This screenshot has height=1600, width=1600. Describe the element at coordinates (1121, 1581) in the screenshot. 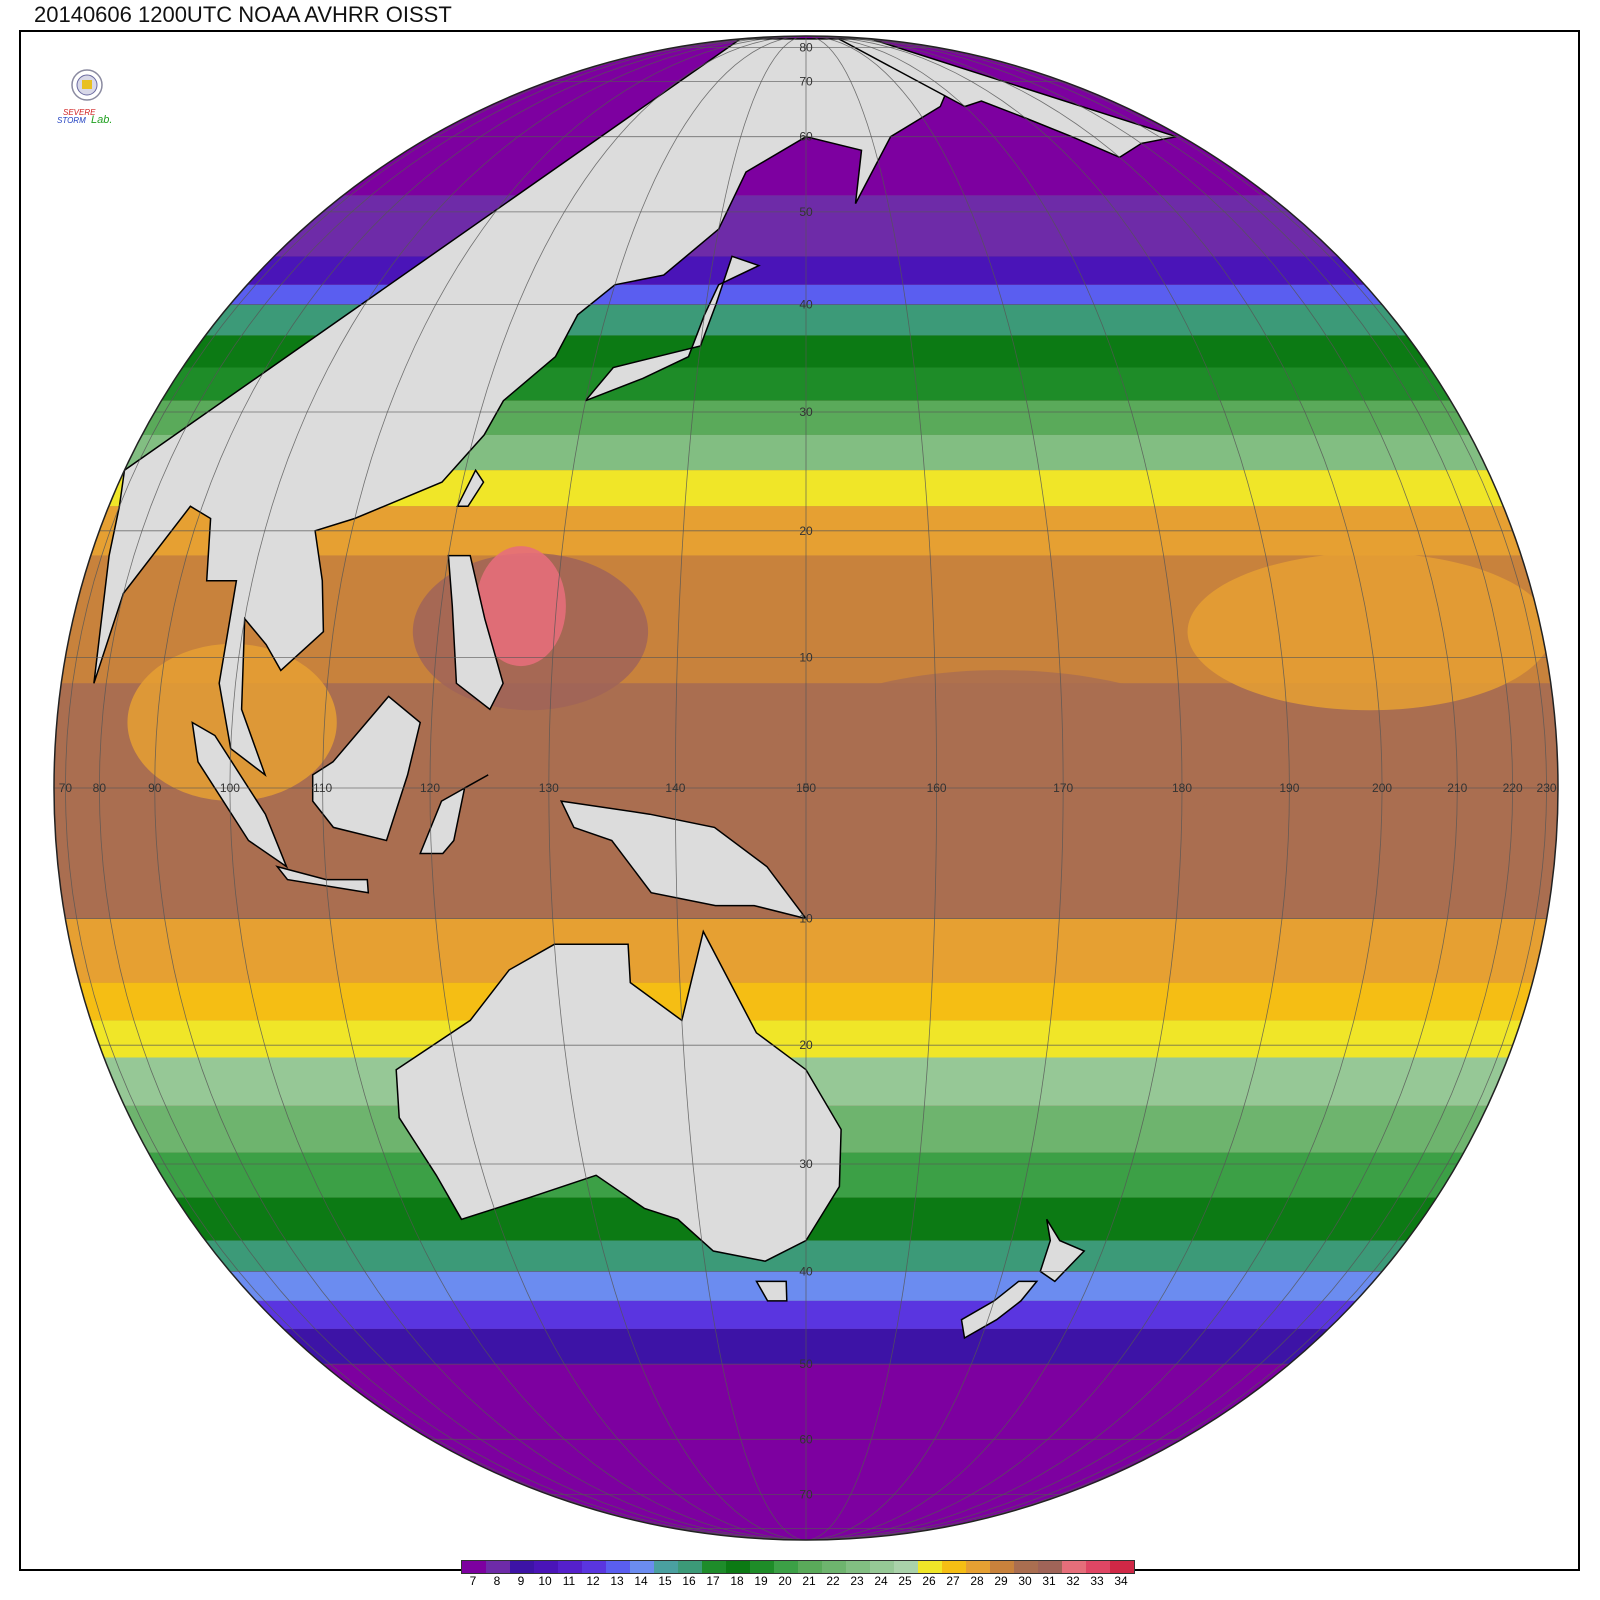

I see `colorbar-tick-label: 34` at that location.